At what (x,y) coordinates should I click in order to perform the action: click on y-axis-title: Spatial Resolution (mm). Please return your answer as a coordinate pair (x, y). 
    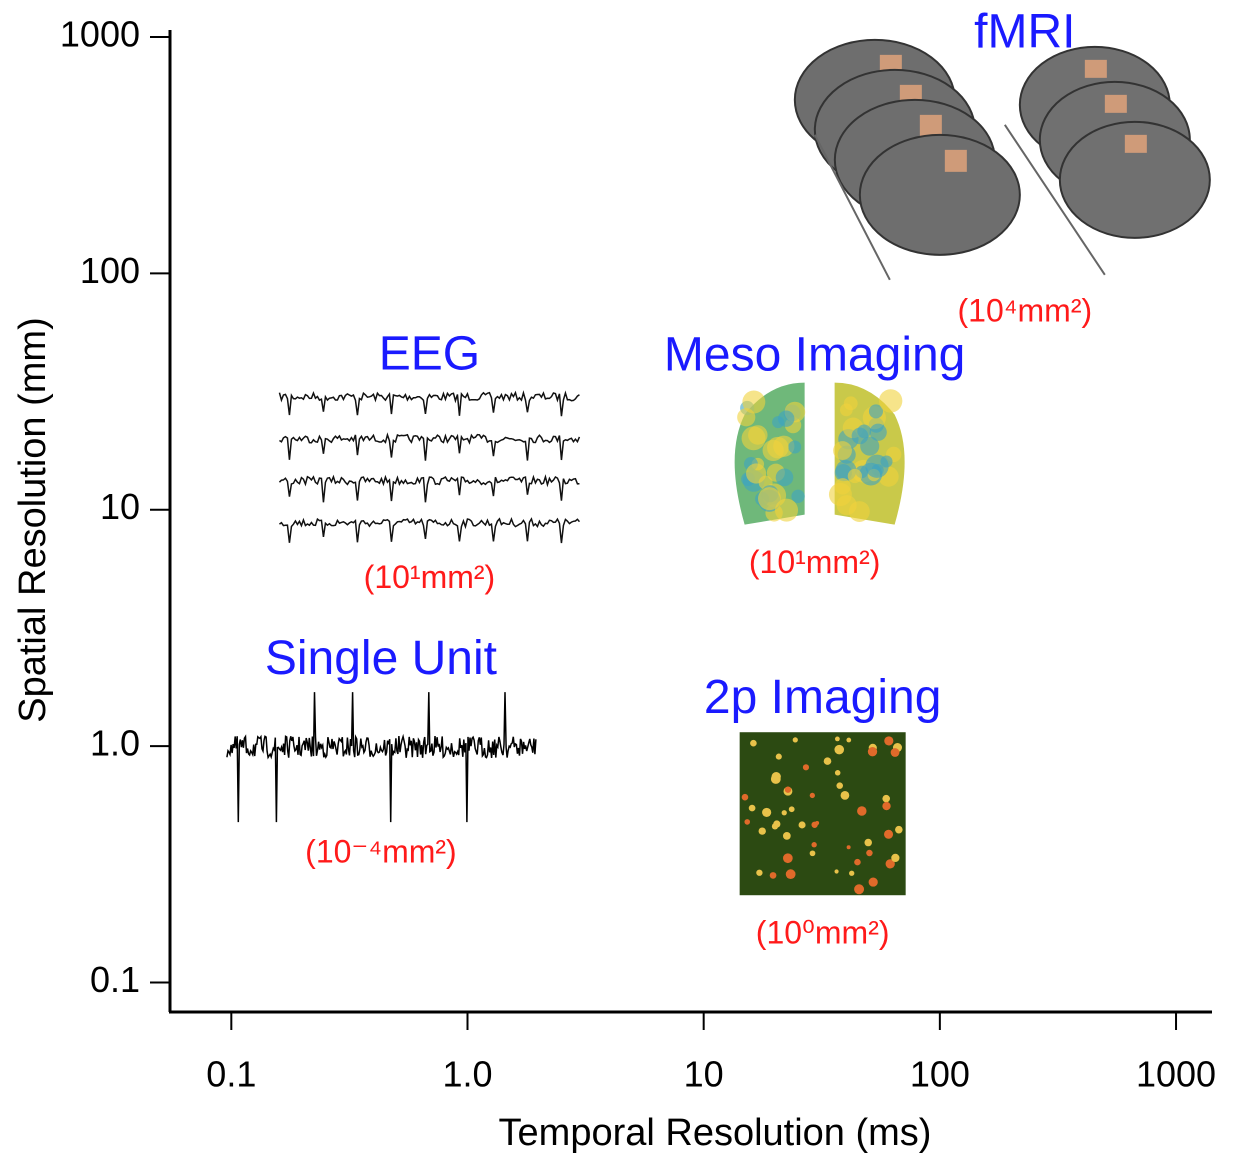
    Looking at the image, I should click on (33, 519).